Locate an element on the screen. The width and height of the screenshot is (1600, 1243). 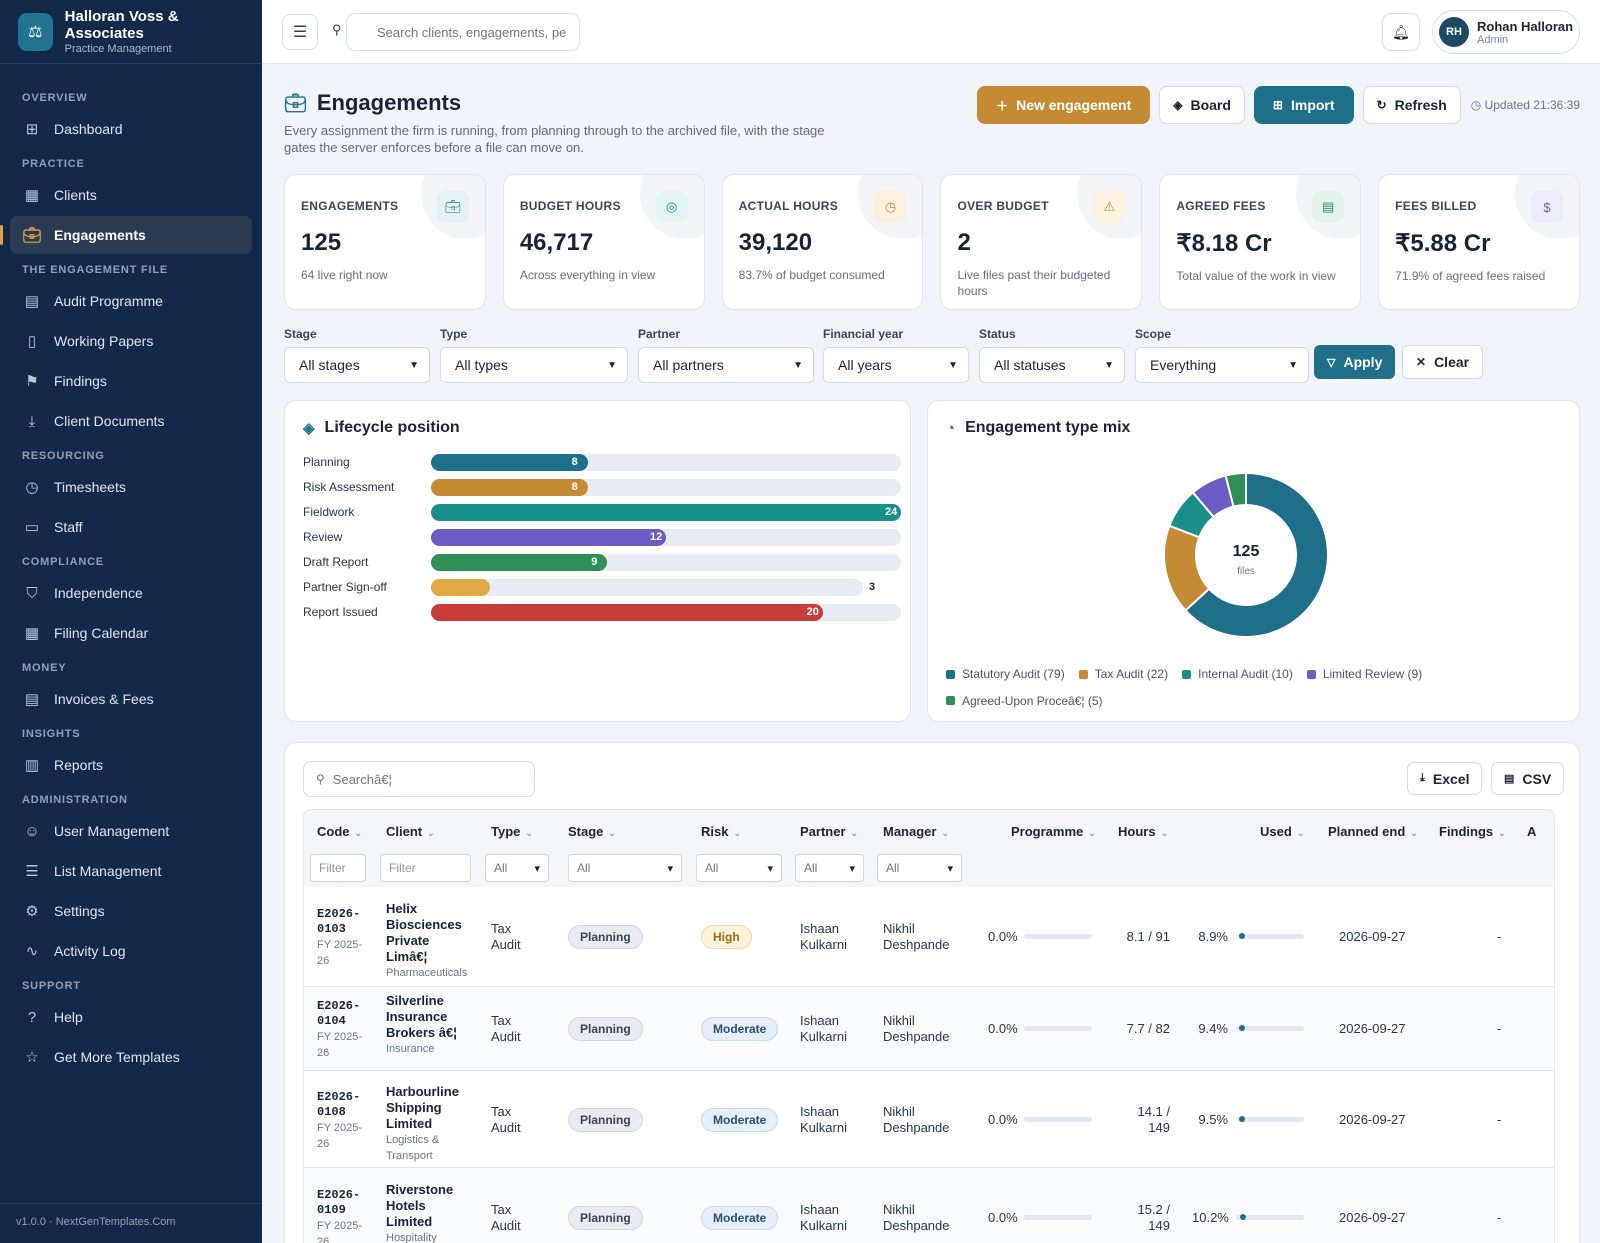
column-header-a: A is located at coordinates (1531, 831).